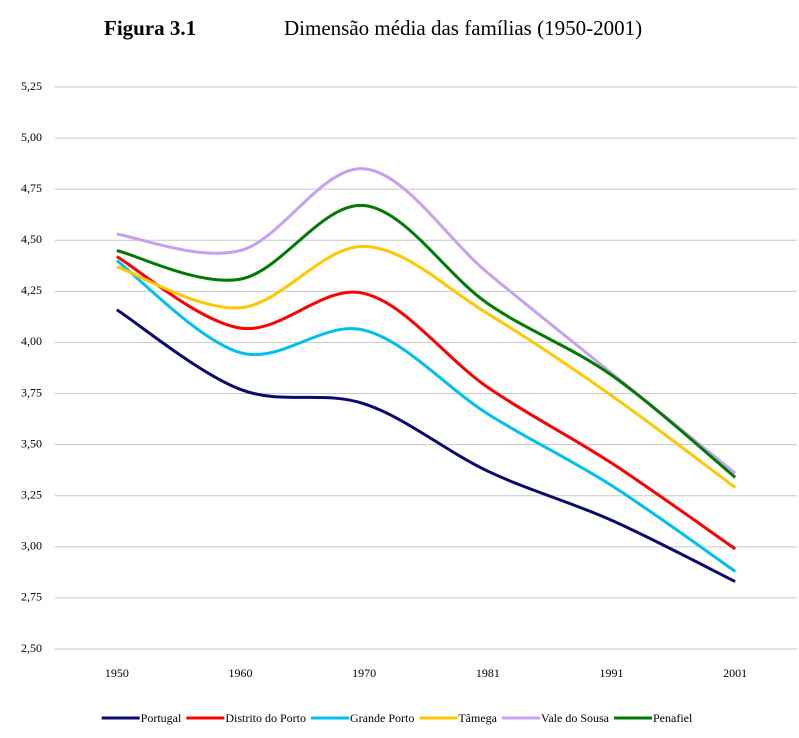 This screenshot has height=738, width=799. Describe the element at coordinates (31, 648) in the screenshot. I see `y-tick-label: 2,50` at that location.